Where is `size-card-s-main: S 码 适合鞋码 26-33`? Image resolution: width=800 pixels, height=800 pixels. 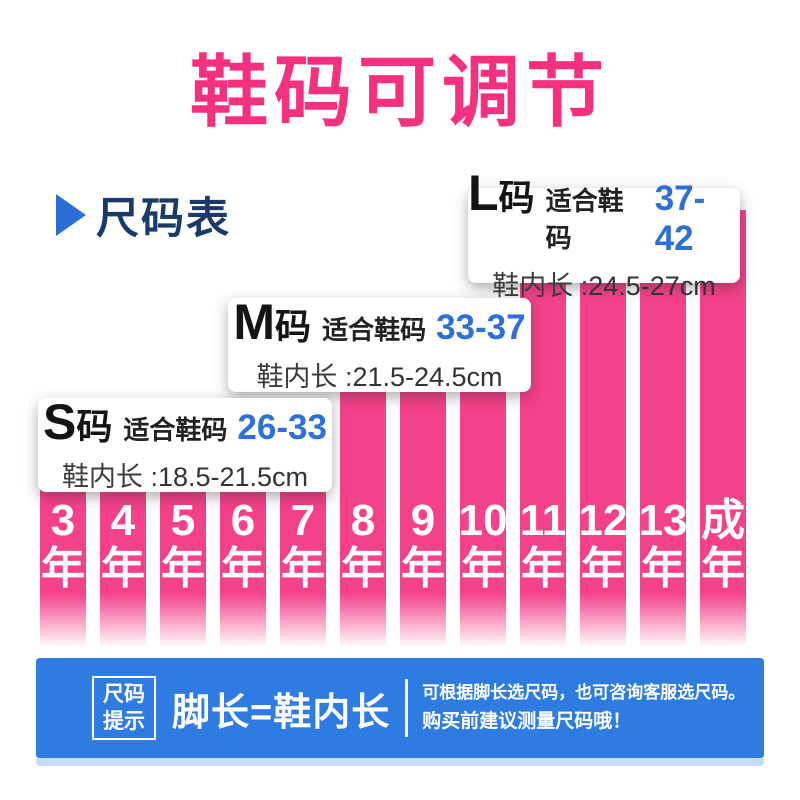 size-card-s-main: S 码 适合鞋码 26-33 is located at coordinates (185, 423).